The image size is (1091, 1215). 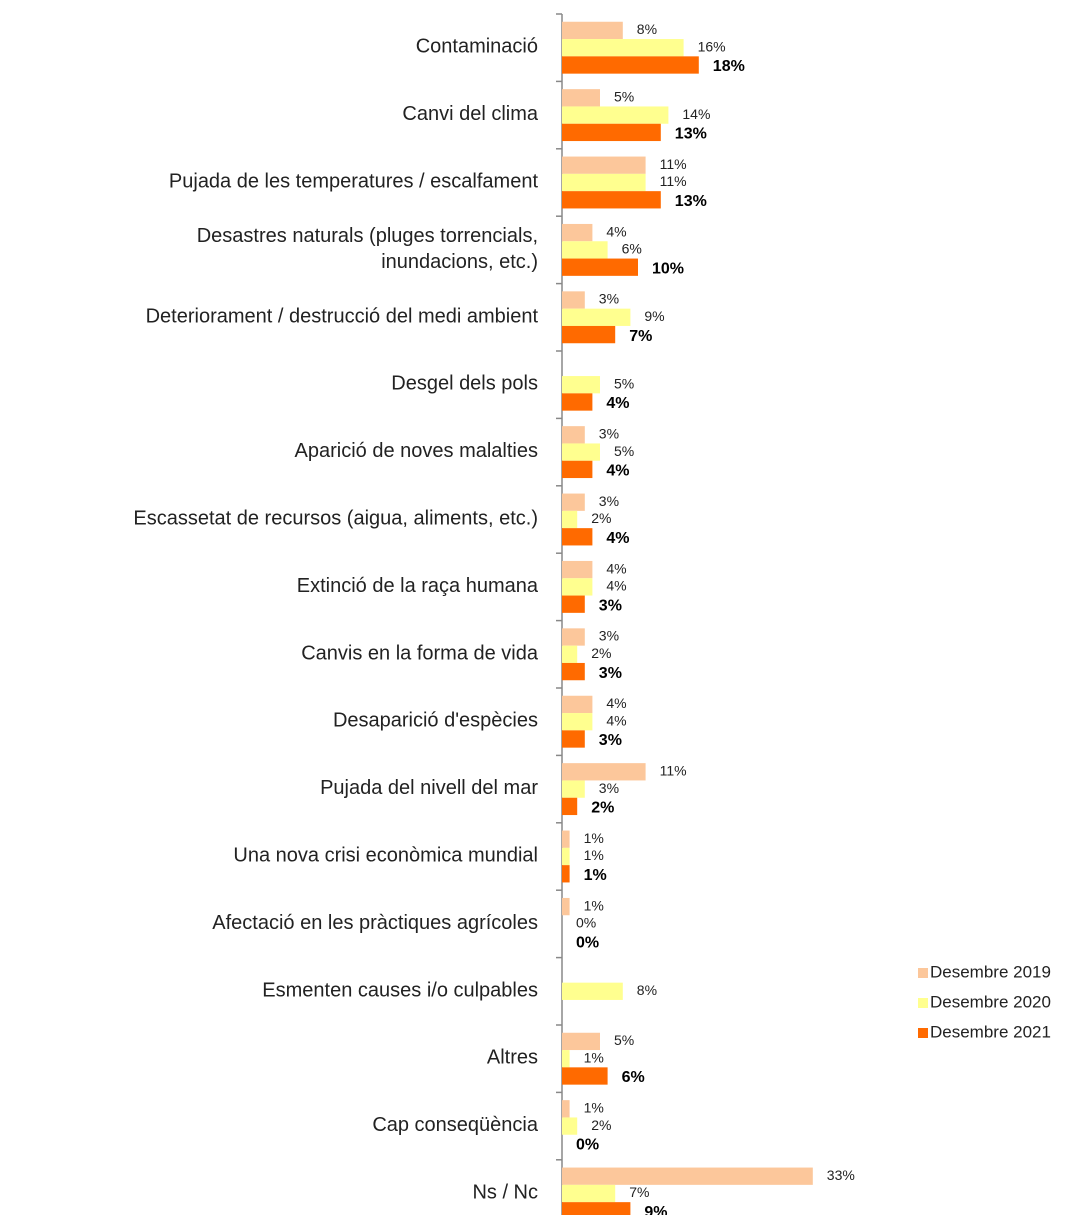 What do you see at coordinates (990, 971) in the screenshot?
I see `legend-label: Desembre 2019` at bounding box center [990, 971].